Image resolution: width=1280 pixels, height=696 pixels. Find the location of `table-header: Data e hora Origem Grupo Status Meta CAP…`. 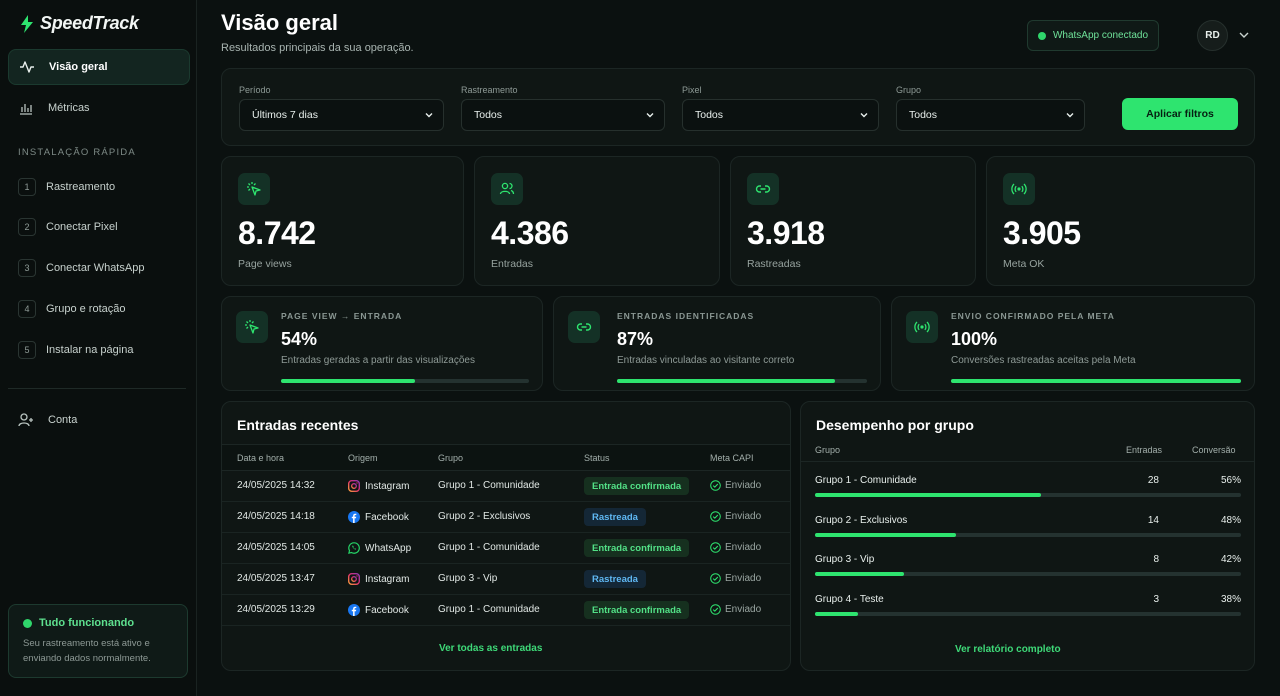

table-header: Data e hora Origem Grupo Status Meta CAP… is located at coordinates (506, 457).